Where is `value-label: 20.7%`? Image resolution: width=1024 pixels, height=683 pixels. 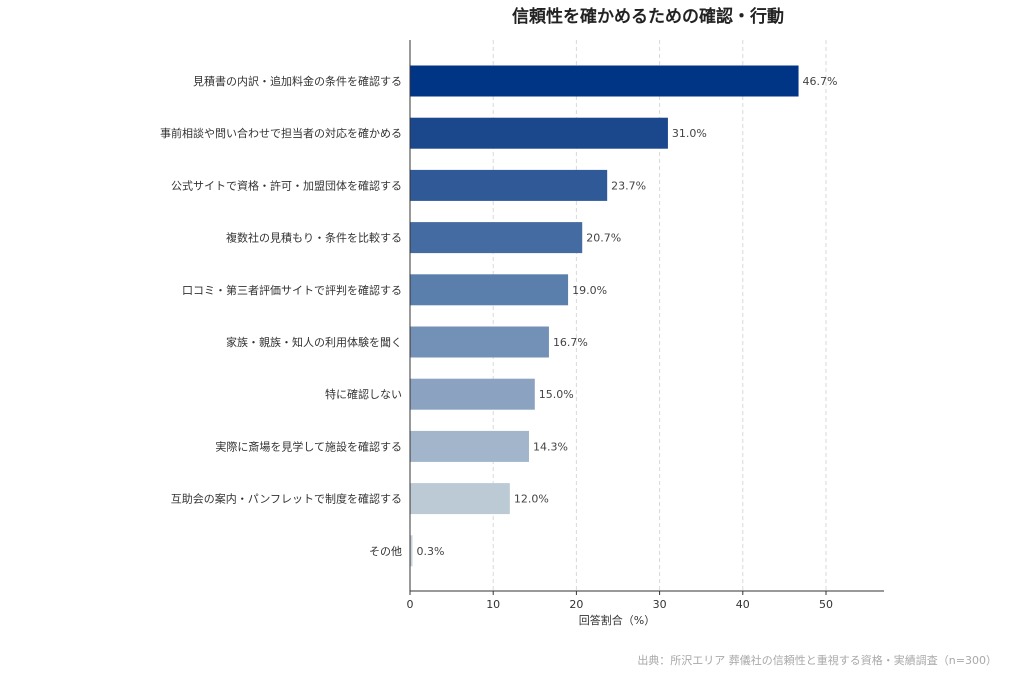
value-label: 20.7% is located at coordinates (603, 238).